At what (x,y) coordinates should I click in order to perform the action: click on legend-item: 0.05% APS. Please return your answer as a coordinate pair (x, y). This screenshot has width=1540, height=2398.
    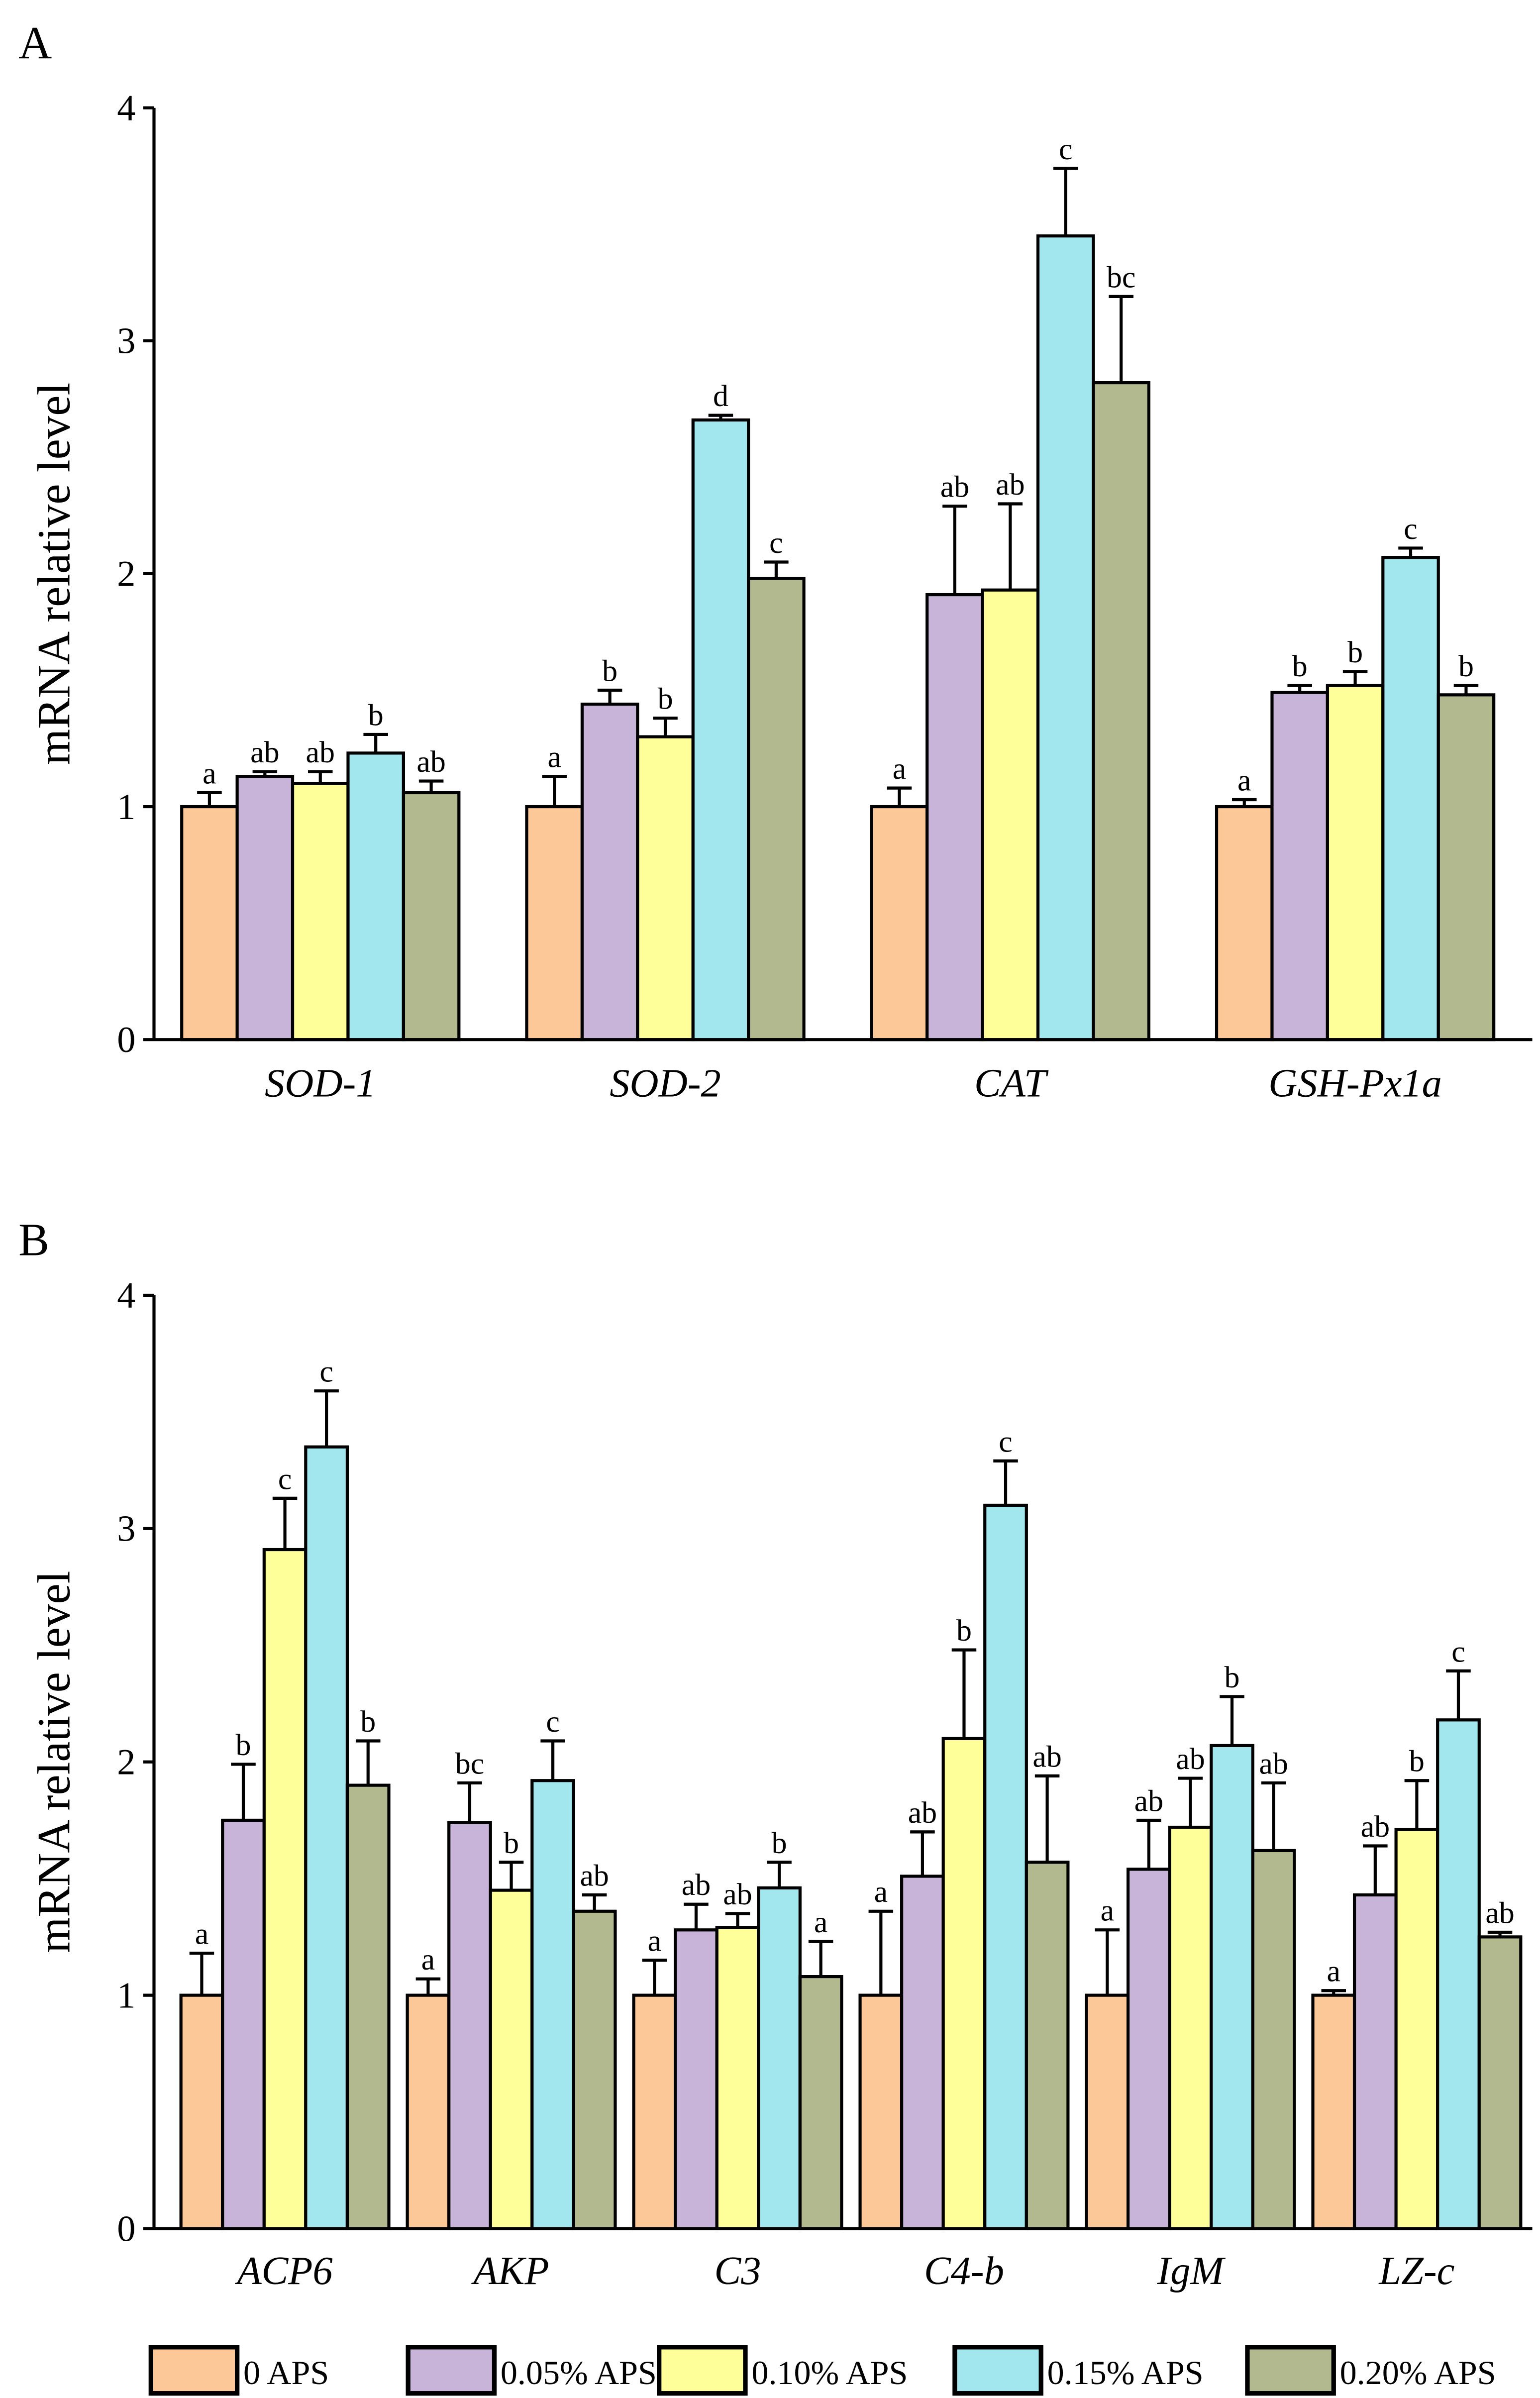
    Looking at the image, I should click on (531, 2370).